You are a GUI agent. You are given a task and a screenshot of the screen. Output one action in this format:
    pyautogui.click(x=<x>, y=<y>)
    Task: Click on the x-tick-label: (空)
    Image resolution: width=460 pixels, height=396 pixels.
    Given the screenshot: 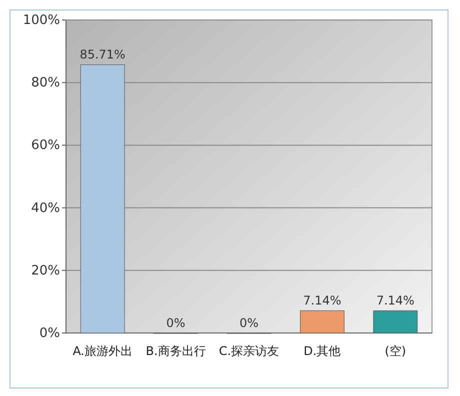 What is the action you would take?
    pyautogui.click(x=395, y=351)
    